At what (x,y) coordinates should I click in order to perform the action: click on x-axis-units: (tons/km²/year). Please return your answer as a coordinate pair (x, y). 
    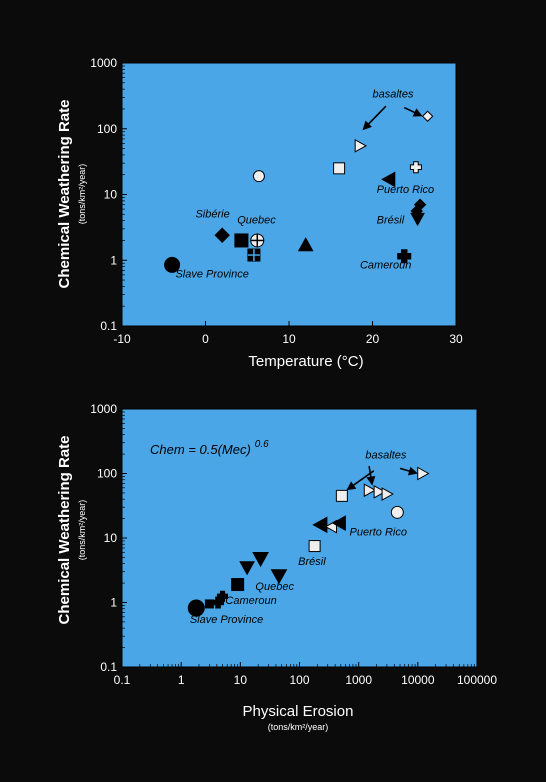
    Looking at the image, I should click on (298, 727).